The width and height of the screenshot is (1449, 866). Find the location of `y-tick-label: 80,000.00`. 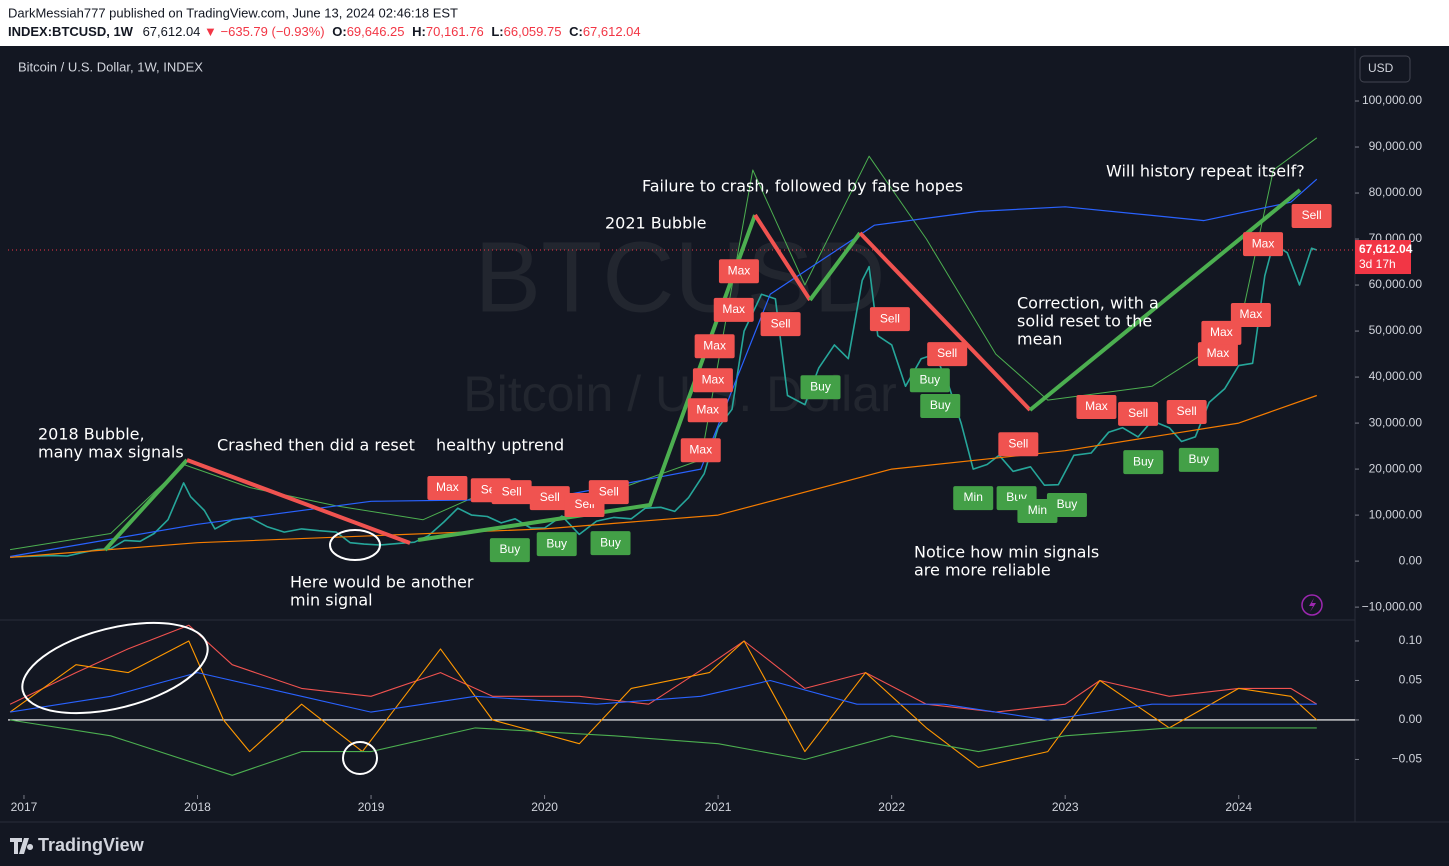

y-tick-label: 80,000.00 is located at coordinates (1396, 192).